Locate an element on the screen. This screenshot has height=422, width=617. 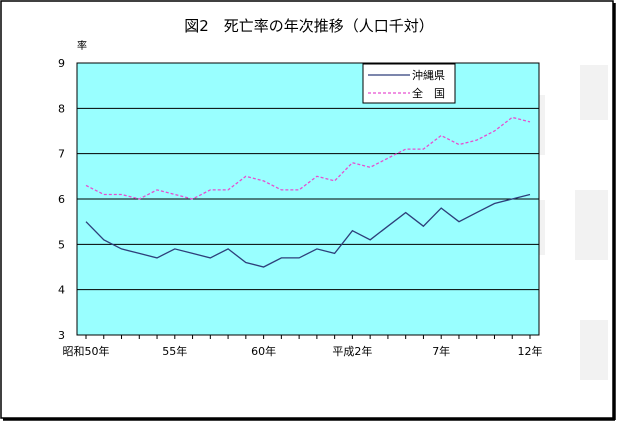
x-tick-label: 昭和50年 is located at coordinates (86, 351).